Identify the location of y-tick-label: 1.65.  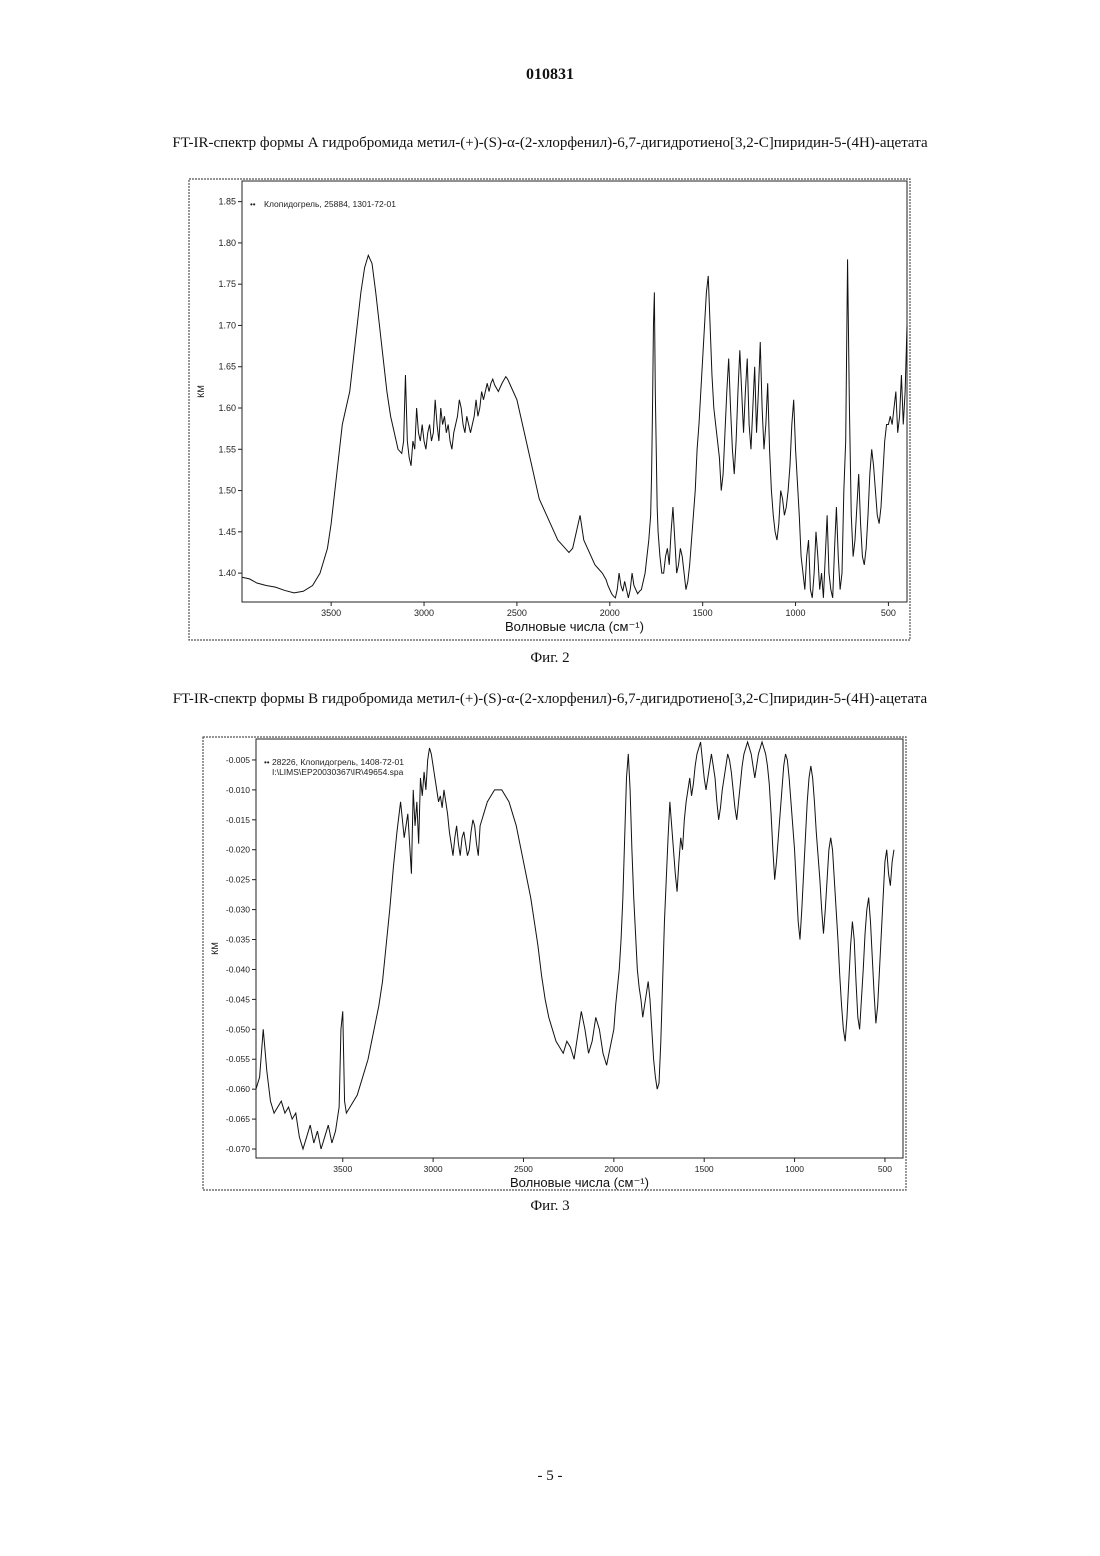
(227, 367).